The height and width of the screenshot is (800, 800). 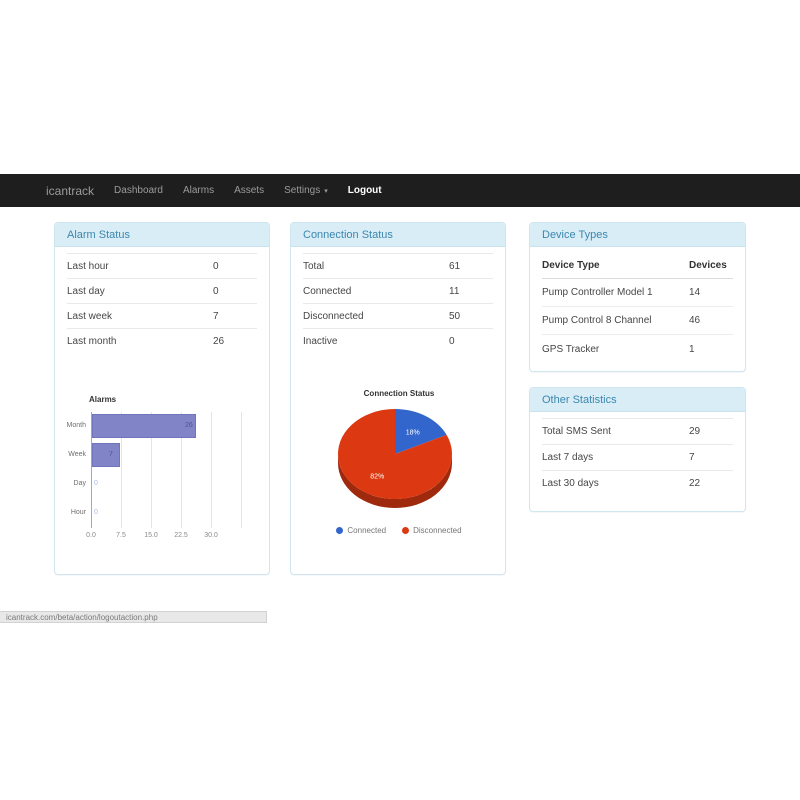 What do you see at coordinates (413, 432) in the screenshot?
I see `pie-percent-label: 18%` at bounding box center [413, 432].